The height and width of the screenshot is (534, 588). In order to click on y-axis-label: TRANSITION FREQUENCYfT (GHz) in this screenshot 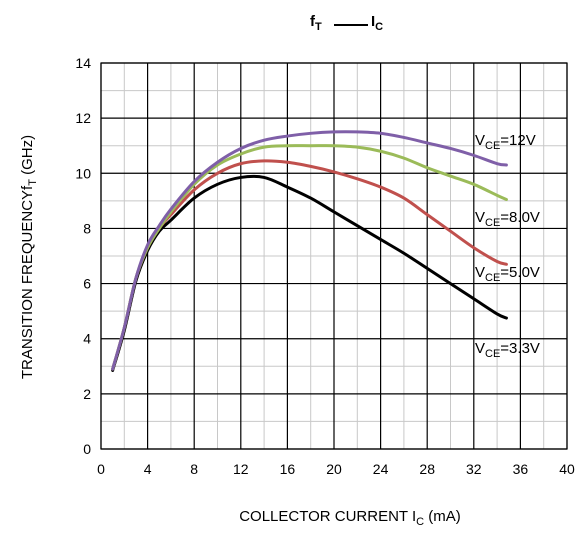, I will do `click(29, 257)`.